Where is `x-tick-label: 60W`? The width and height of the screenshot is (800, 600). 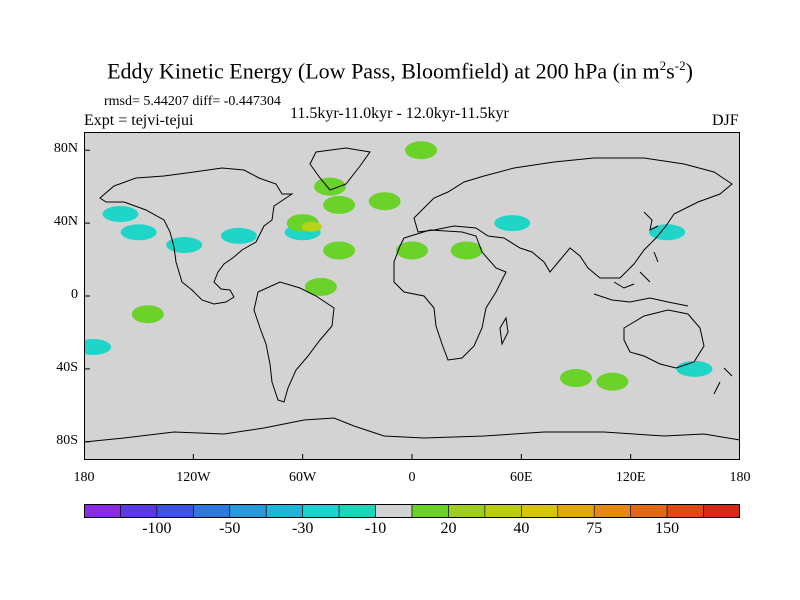 x-tick-label: 60W is located at coordinates (303, 477).